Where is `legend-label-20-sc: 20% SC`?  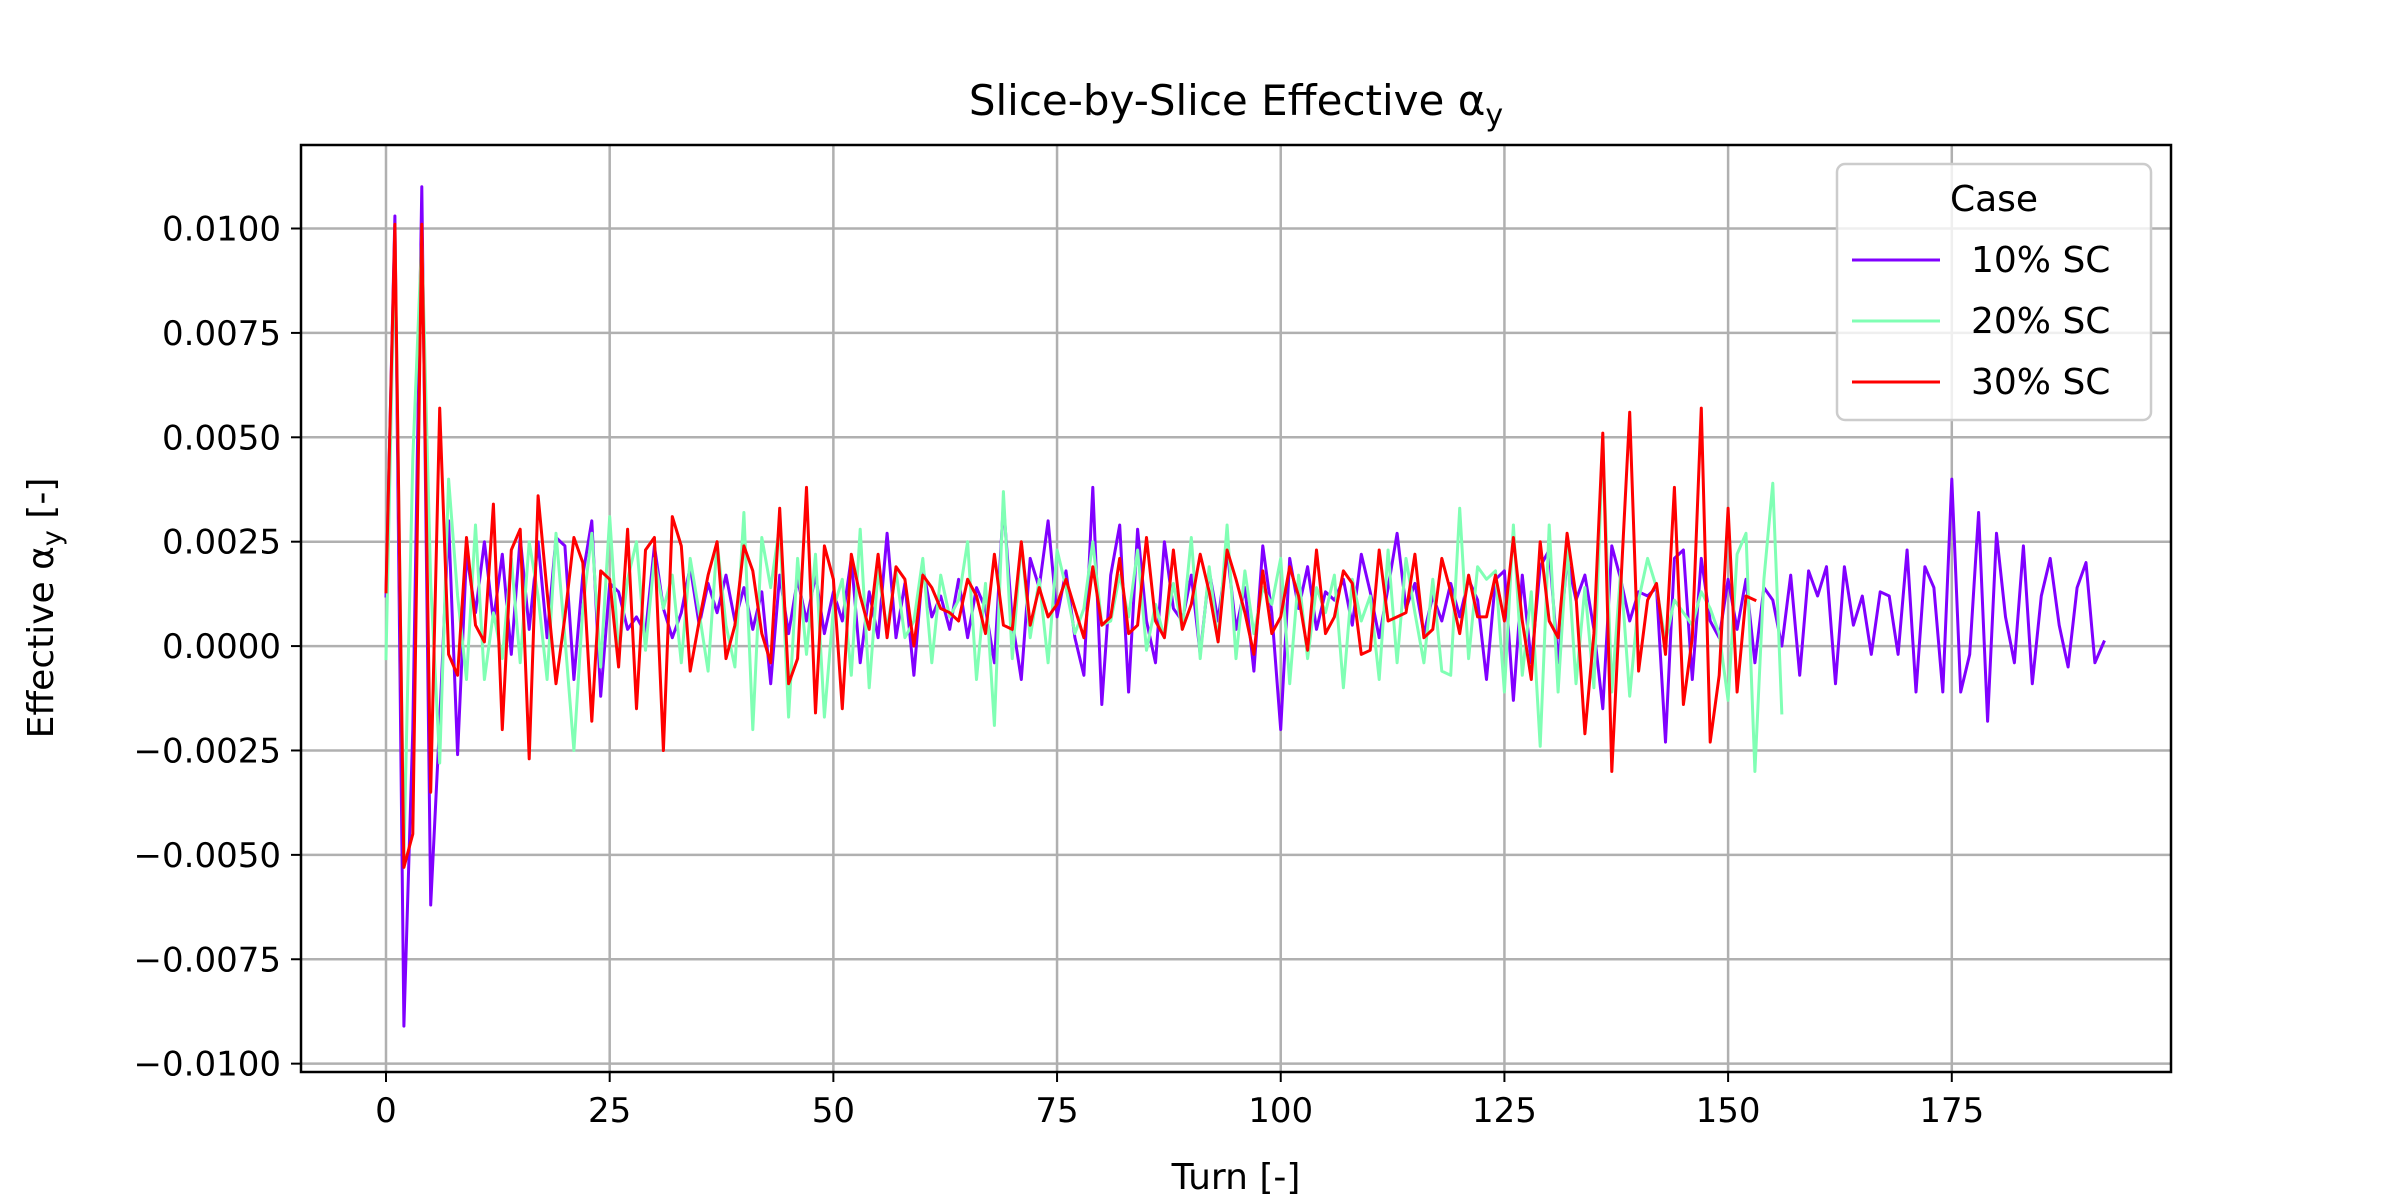
legend-label-20-sc: 20% SC is located at coordinates (2040, 321).